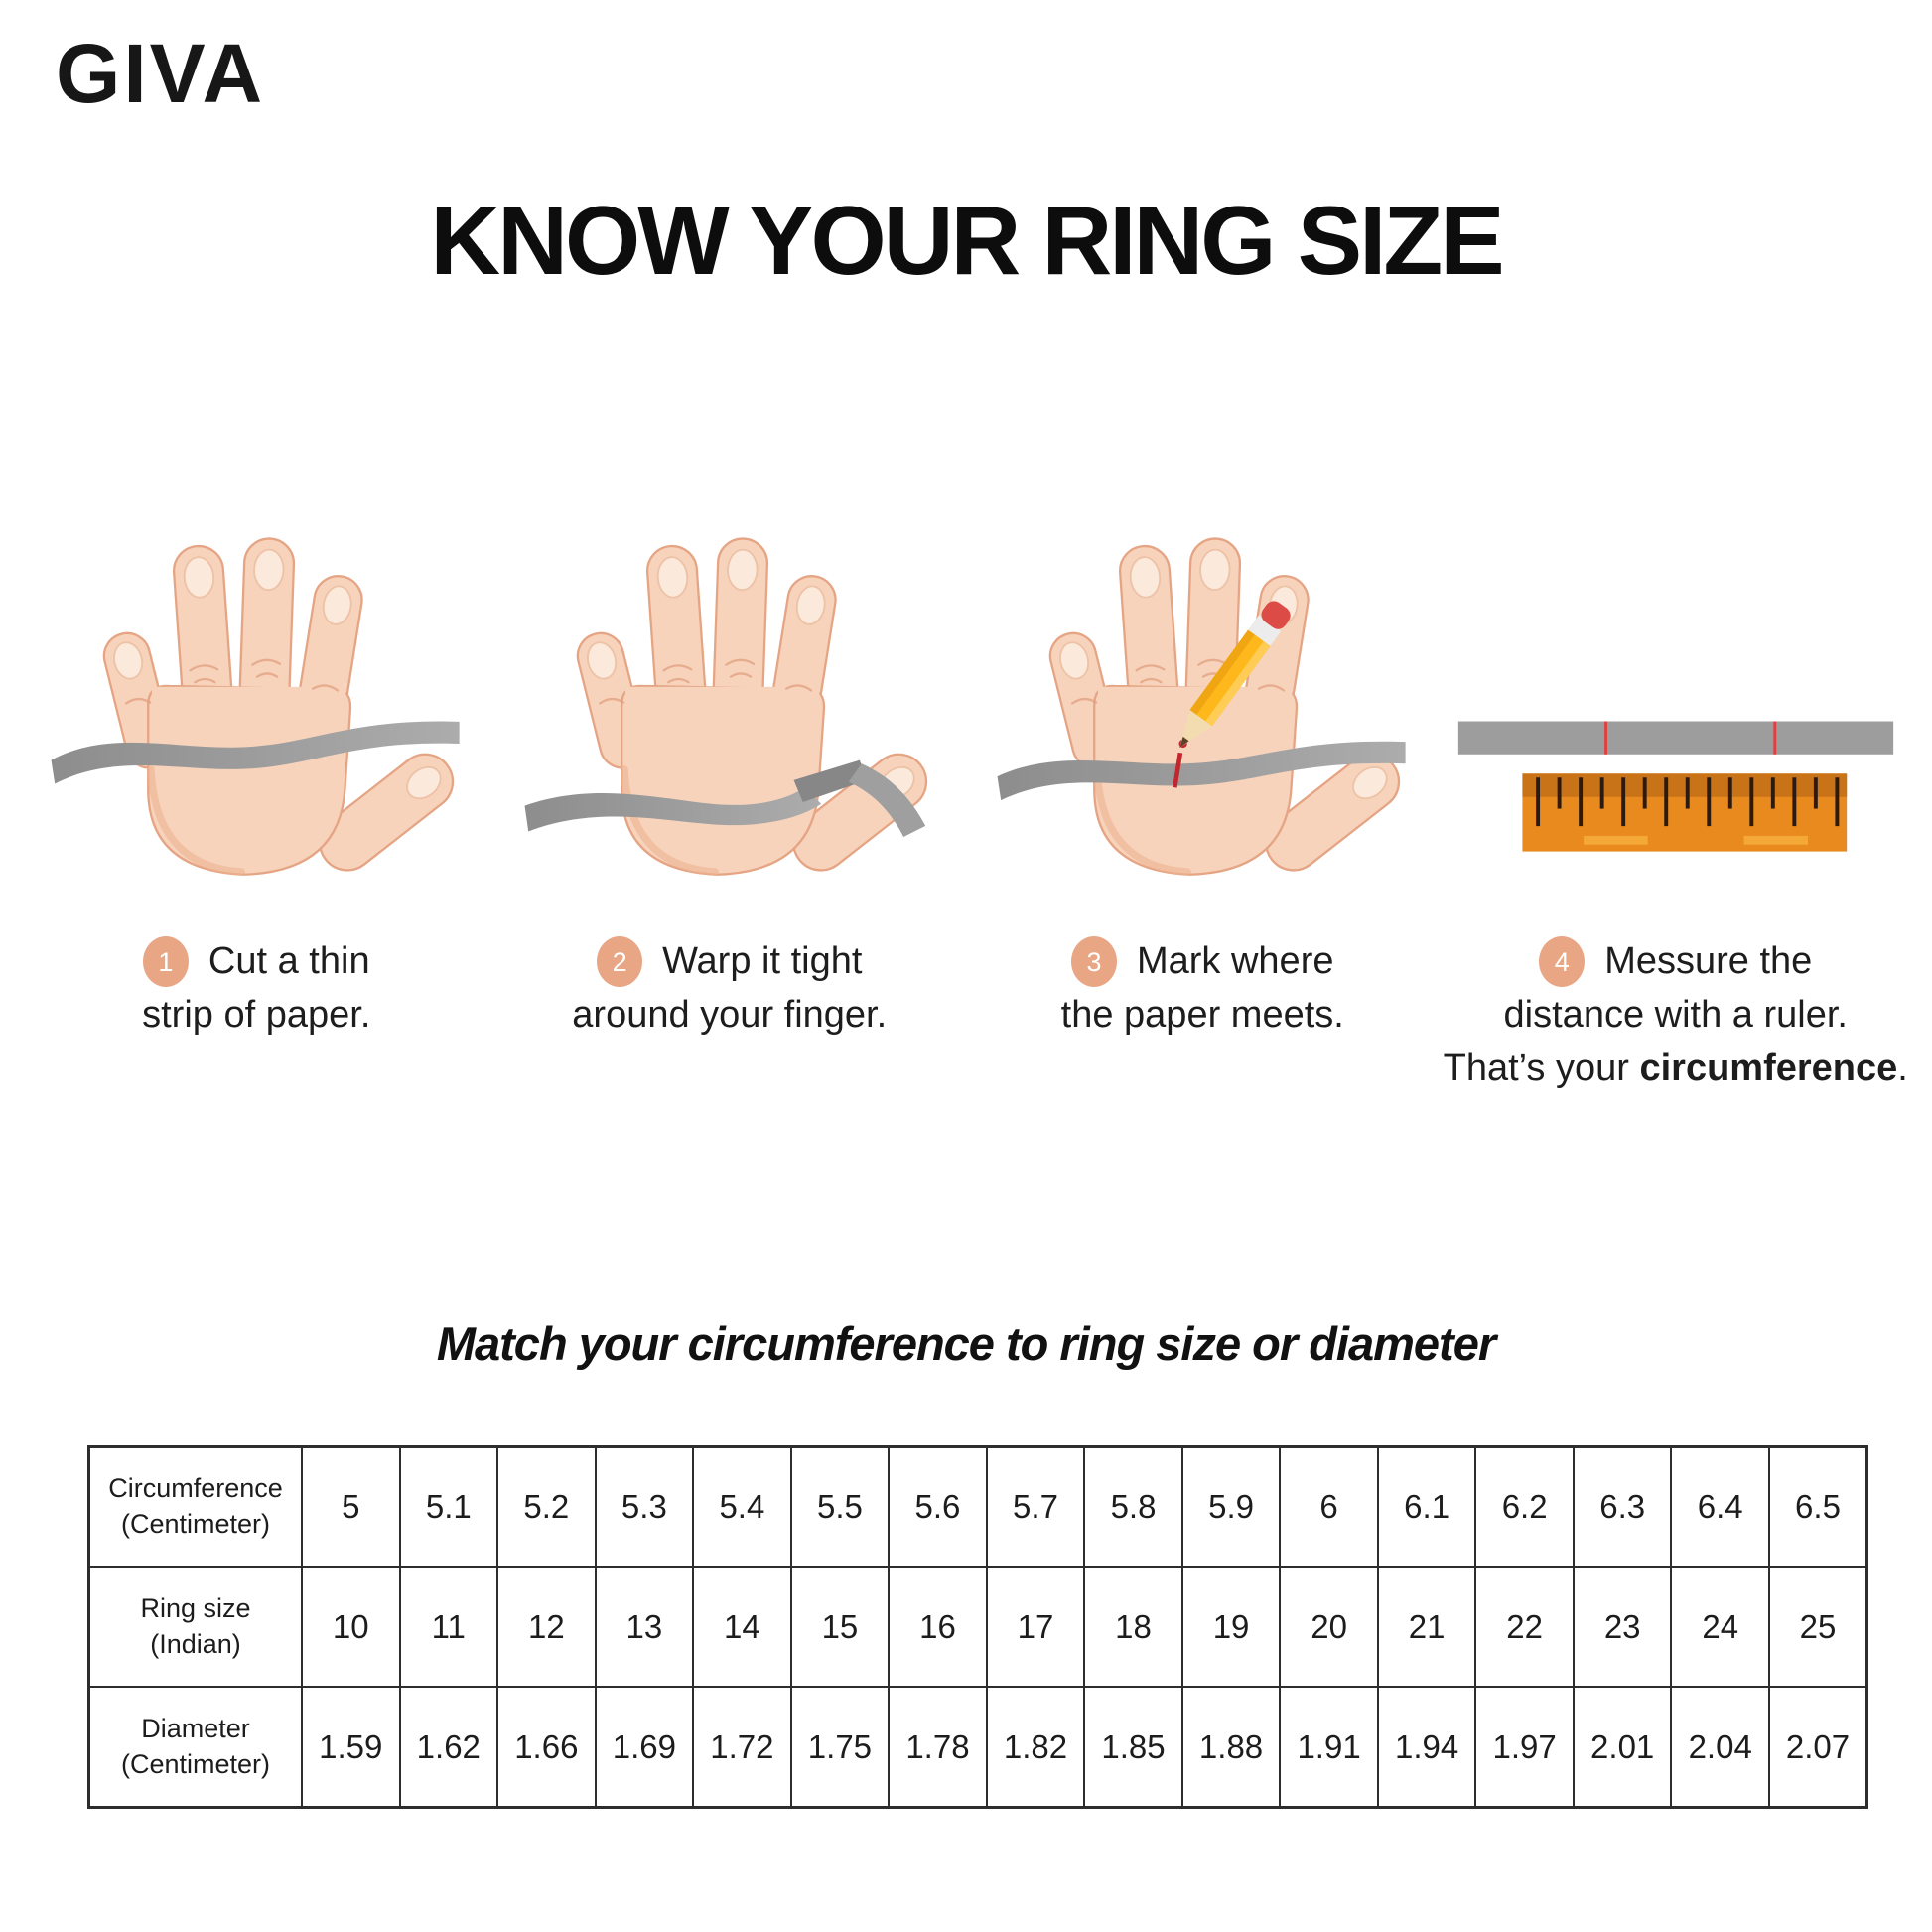 The height and width of the screenshot is (1932, 1932). I want to click on table-cell: 24, so click(1720, 1627).